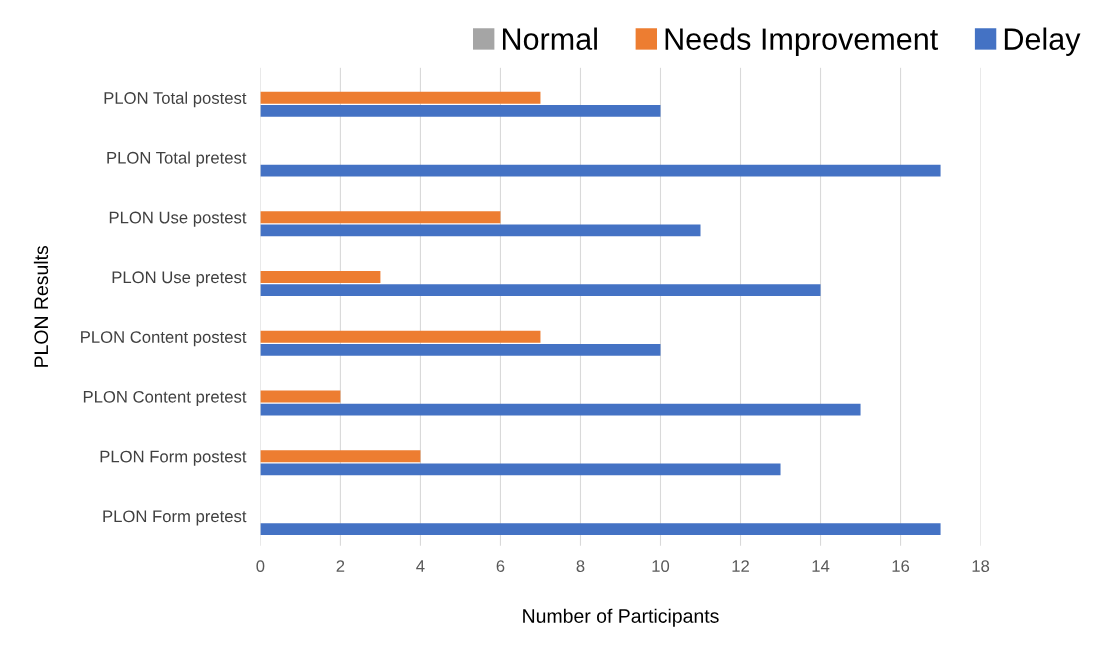  Describe the element at coordinates (164, 339) in the screenshot. I see `y-tick-label: PLON Content postest` at that location.